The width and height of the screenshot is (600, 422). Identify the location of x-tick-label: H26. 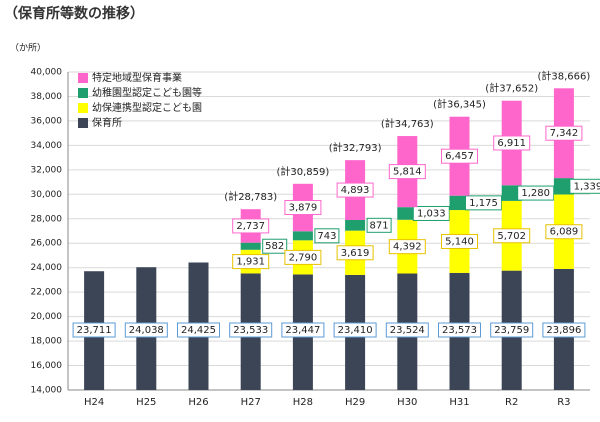
(198, 402).